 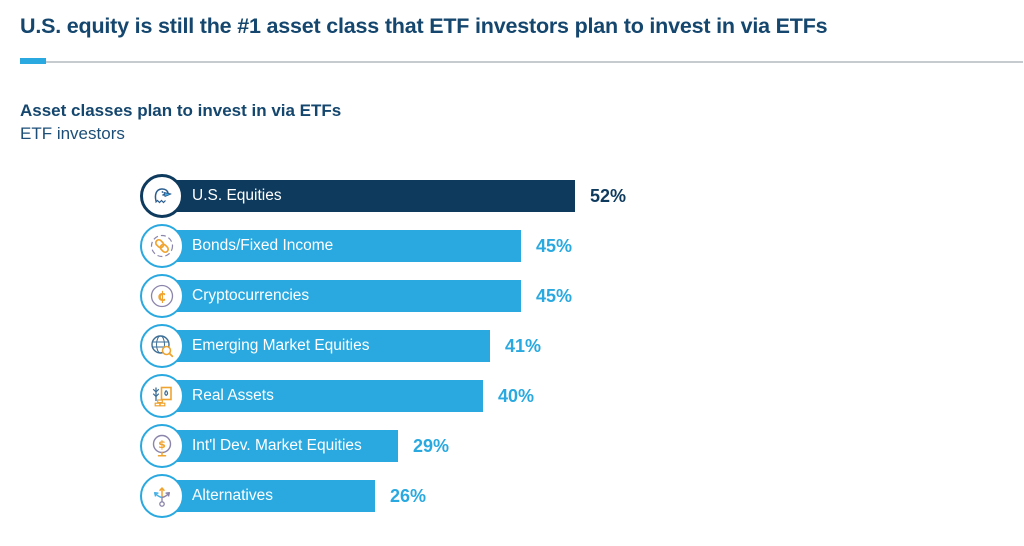 I want to click on globe-magnifier-icon, so click(x=162, y=346).